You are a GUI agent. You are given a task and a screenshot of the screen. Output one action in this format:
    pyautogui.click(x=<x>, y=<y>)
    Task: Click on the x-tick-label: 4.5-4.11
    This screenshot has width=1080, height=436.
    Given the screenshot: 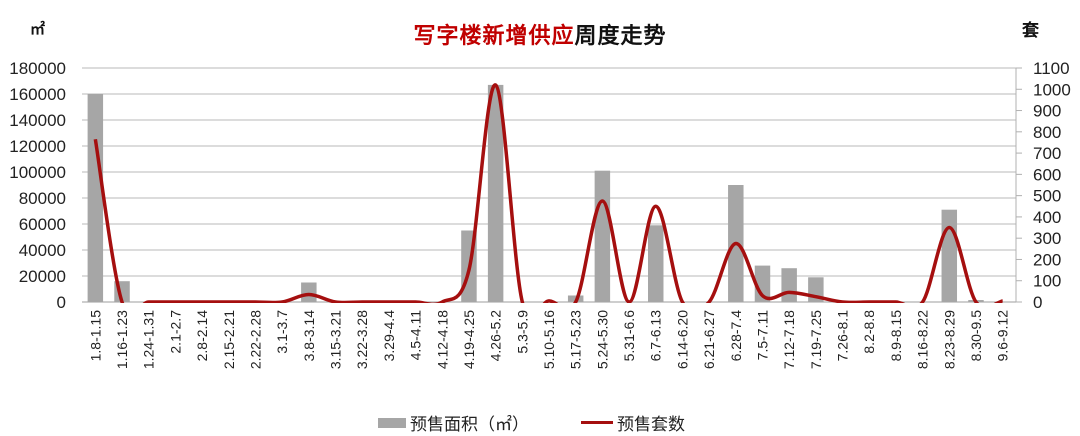 What is the action you would take?
    pyautogui.click(x=416, y=335)
    